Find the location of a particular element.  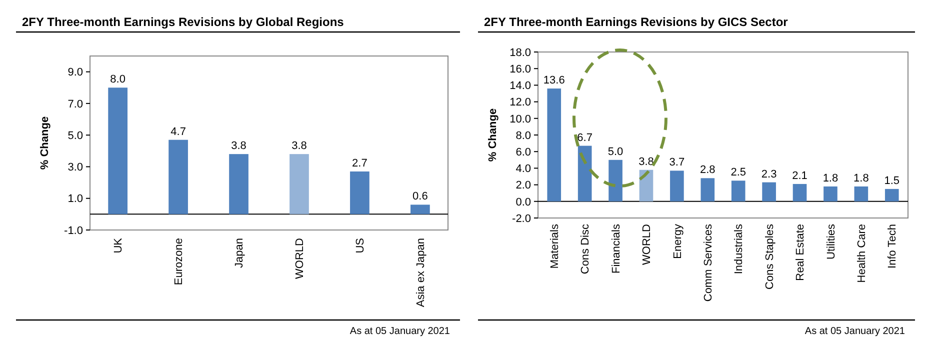

x-tick-label: US is located at coordinates (360, 246).